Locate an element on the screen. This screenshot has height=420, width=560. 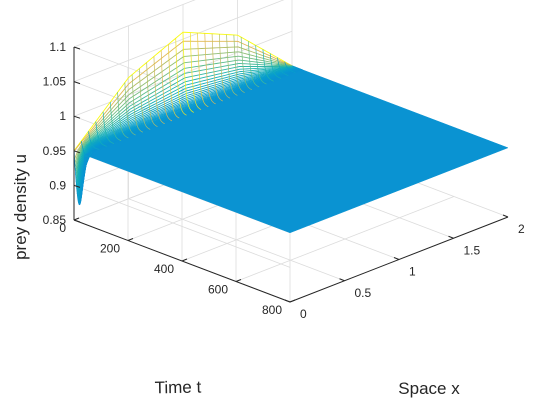
z-tick-label: 1 is located at coordinates (62, 116).